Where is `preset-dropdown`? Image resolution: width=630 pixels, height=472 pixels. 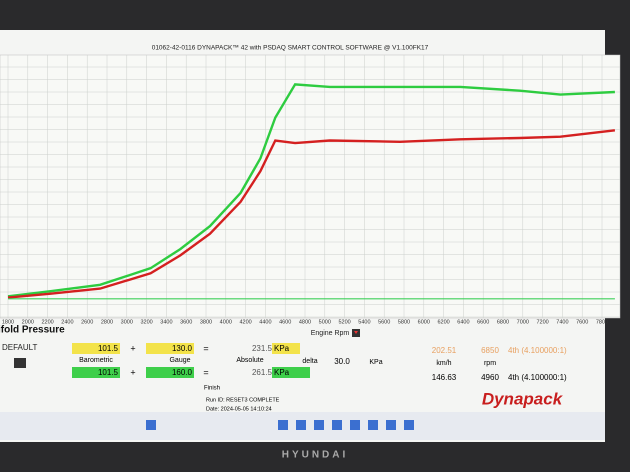
preset-dropdown is located at coordinates (20, 363).